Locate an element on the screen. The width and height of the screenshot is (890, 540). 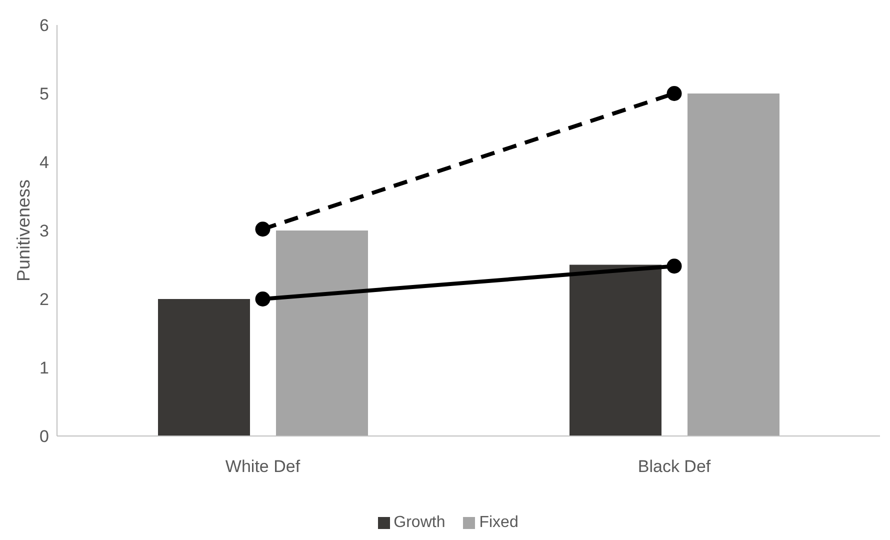
legend-label: Growth is located at coordinates (419, 523).